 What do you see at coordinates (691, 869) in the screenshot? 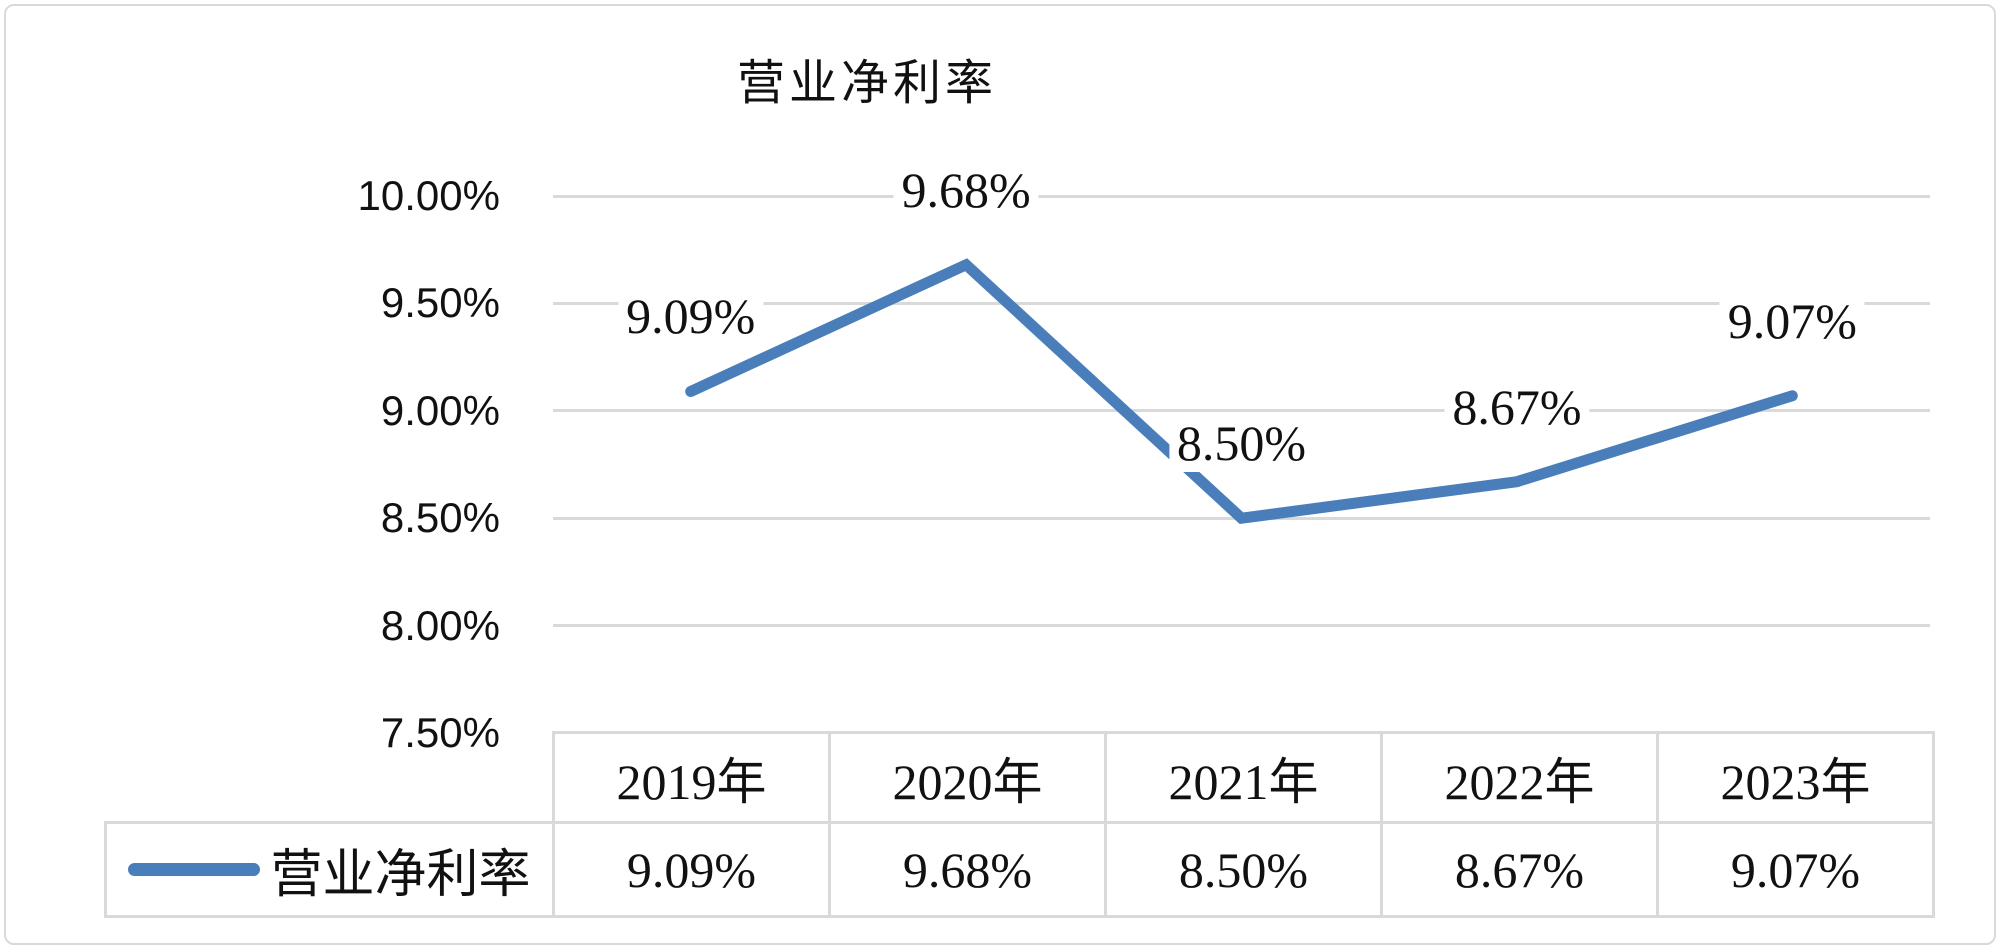
I see `table-value-cell-2019: 9.09%` at bounding box center [691, 869].